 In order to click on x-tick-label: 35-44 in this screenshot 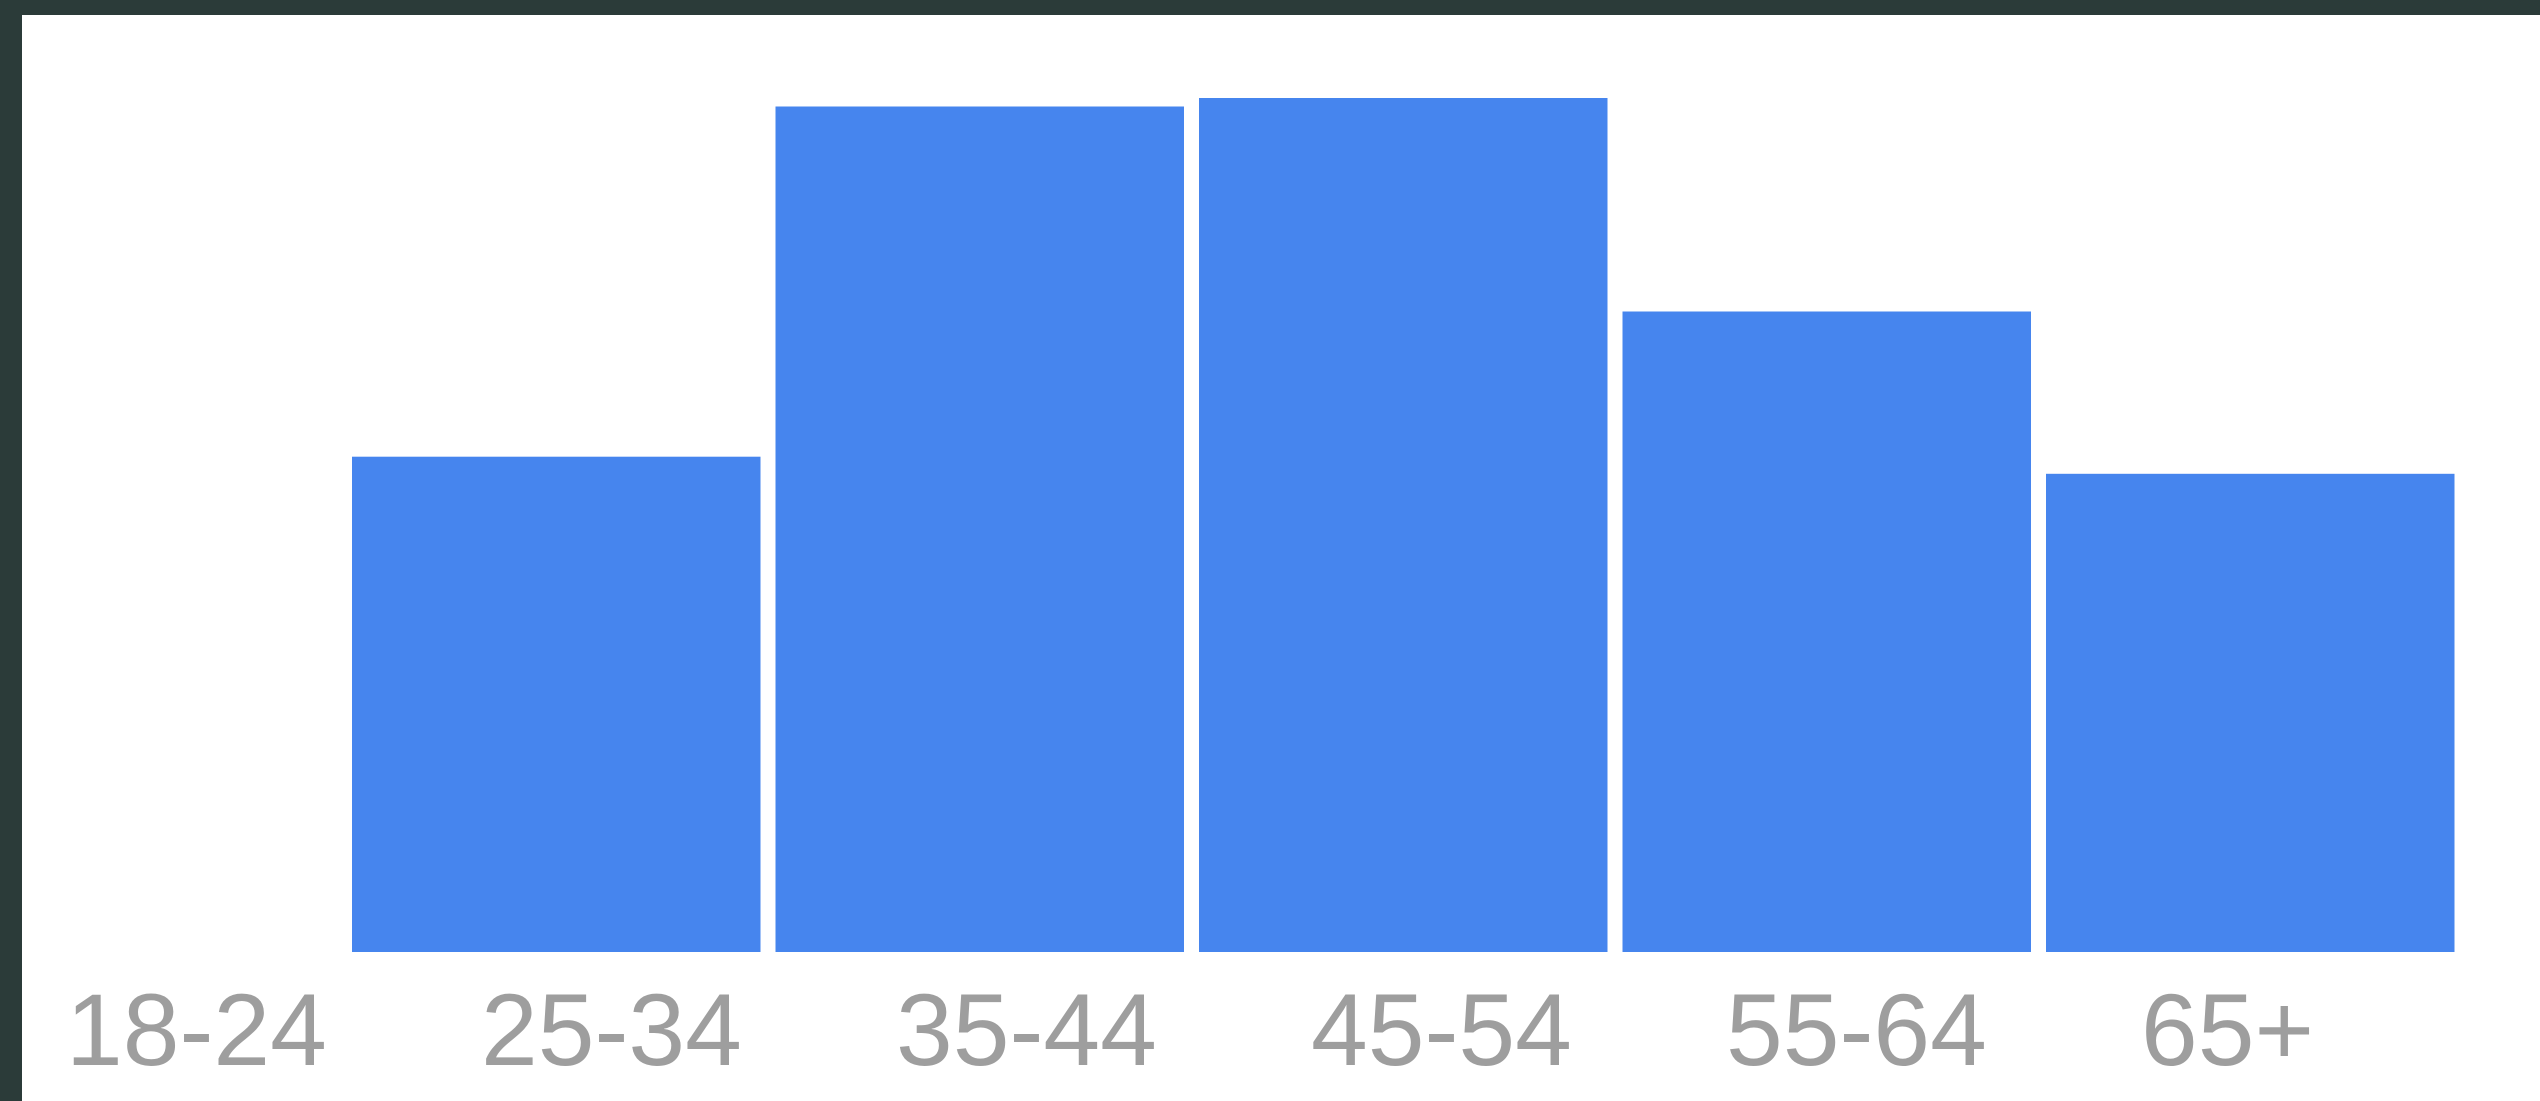, I will do `click(1026, 1030)`.